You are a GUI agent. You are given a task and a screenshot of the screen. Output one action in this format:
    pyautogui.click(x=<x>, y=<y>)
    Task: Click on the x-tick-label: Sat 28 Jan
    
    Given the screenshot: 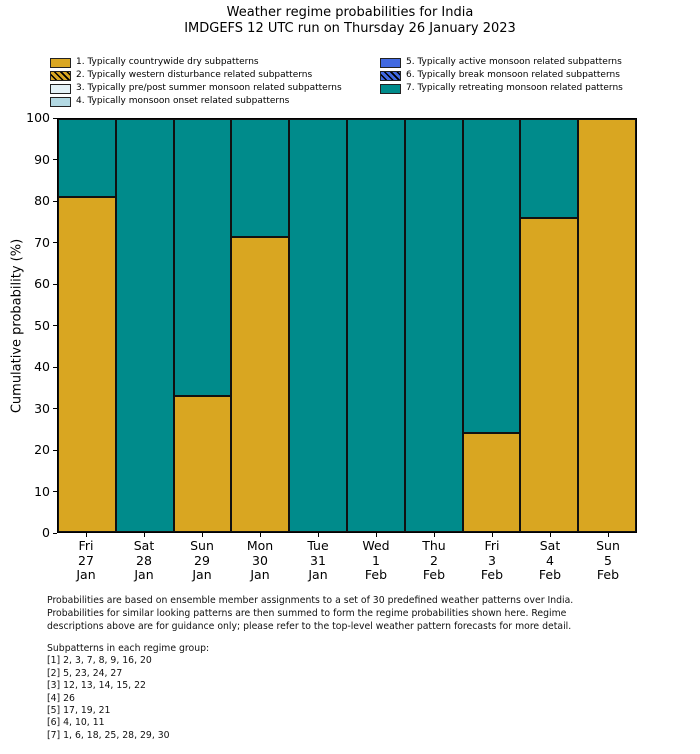 What is the action you would take?
    pyautogui.click(x=144, y=560)
    